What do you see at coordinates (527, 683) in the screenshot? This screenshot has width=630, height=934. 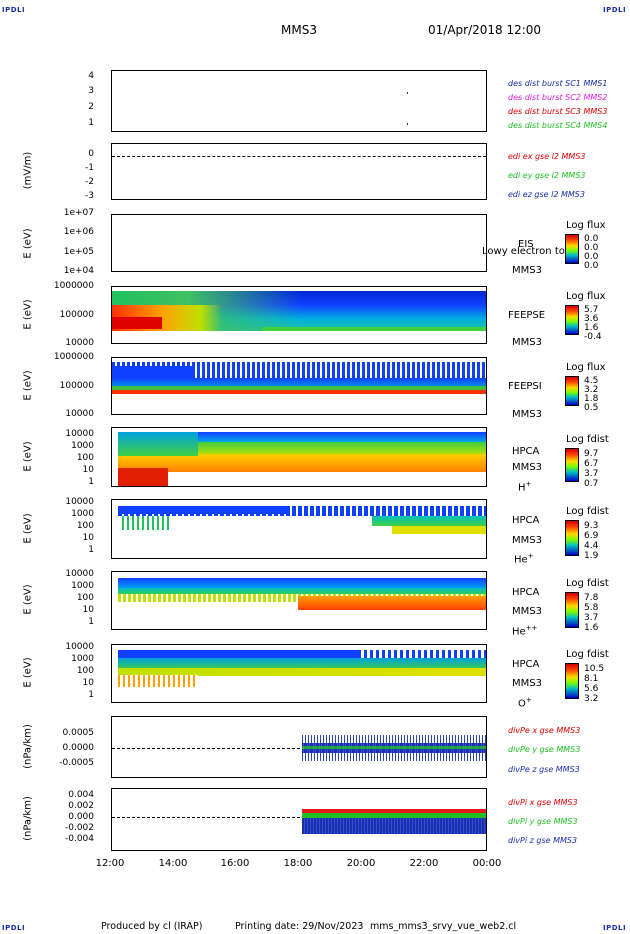 I see `hpca-o-sc: MMS3` at bounding box center [527, 683].